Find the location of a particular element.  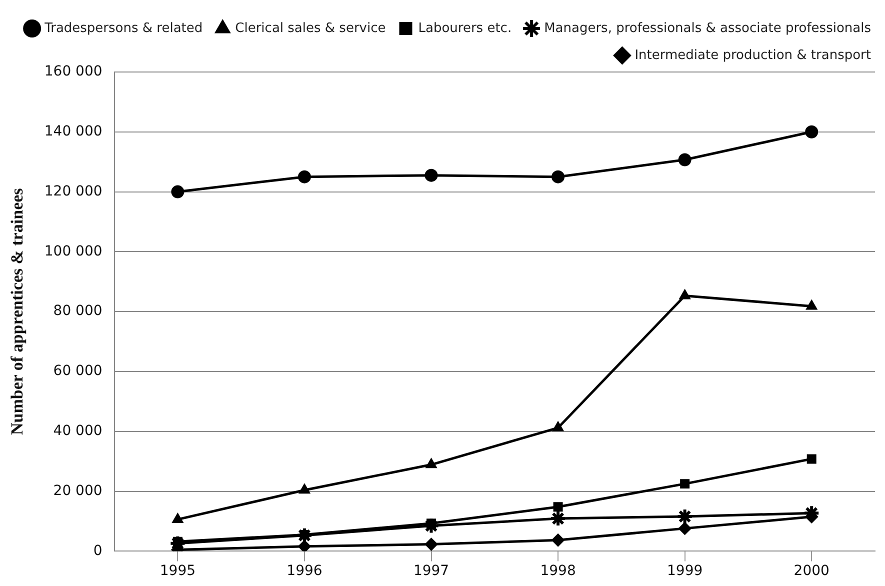

y-tick-label: 20 000 is located at coordinates (77, 490).